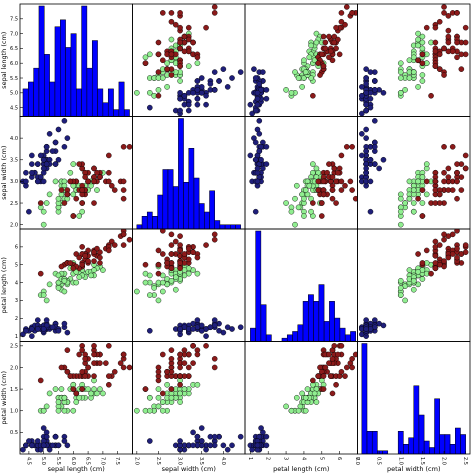 This screenshot has width=474, height=474. I want to click on y-axis-label: petal width (cm), so click(4, 398).